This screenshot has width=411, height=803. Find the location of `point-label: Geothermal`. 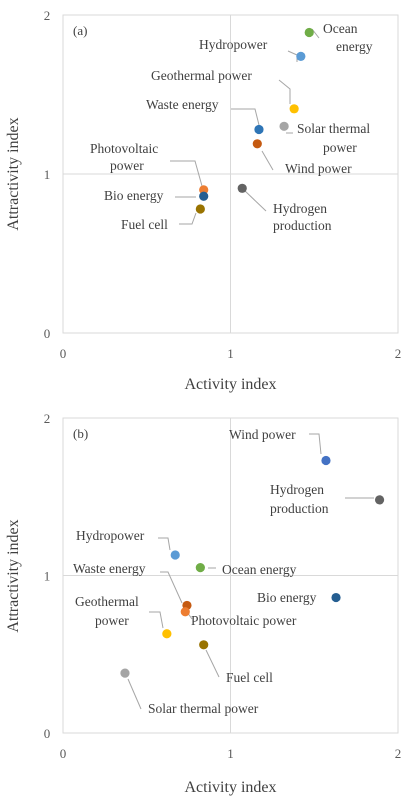

point-label: Geothermal is located at coordinates (107, 601).